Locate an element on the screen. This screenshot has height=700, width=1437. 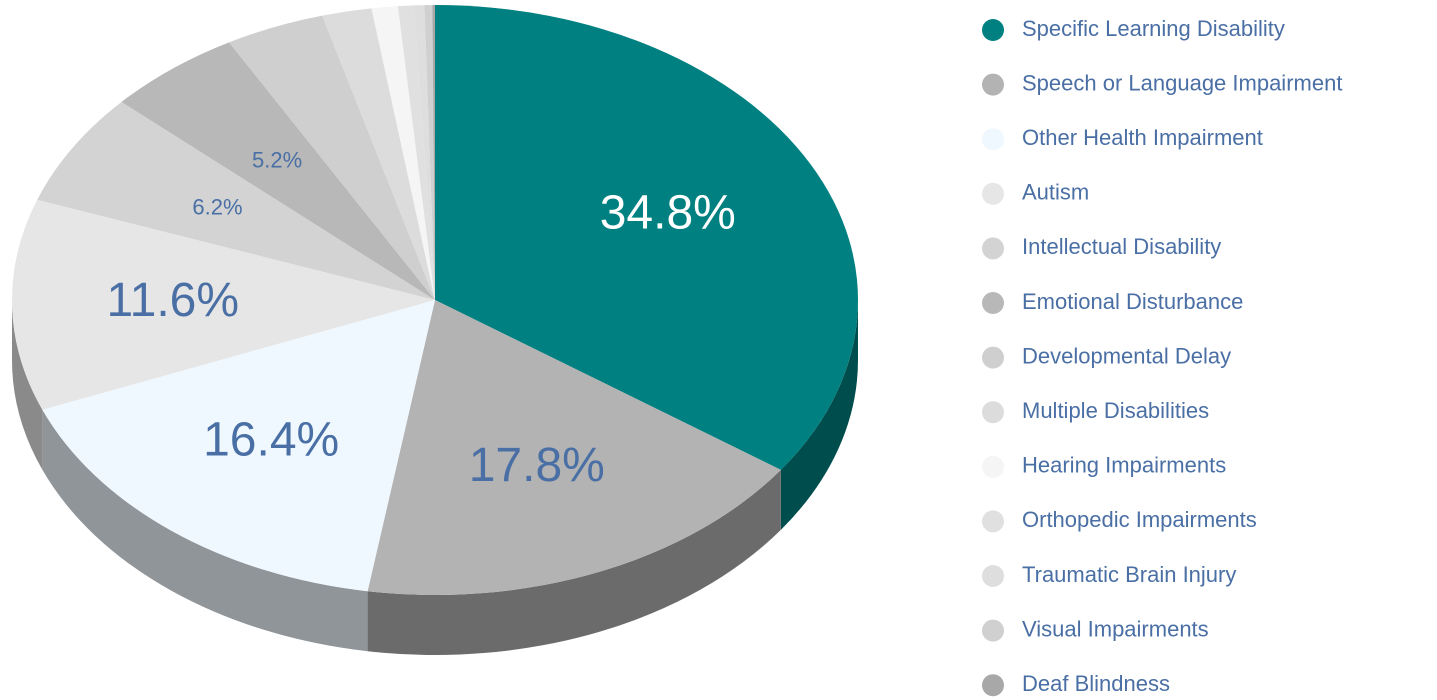
legend-label: Multiple Disabilities is located at coordinates (1115, 410).